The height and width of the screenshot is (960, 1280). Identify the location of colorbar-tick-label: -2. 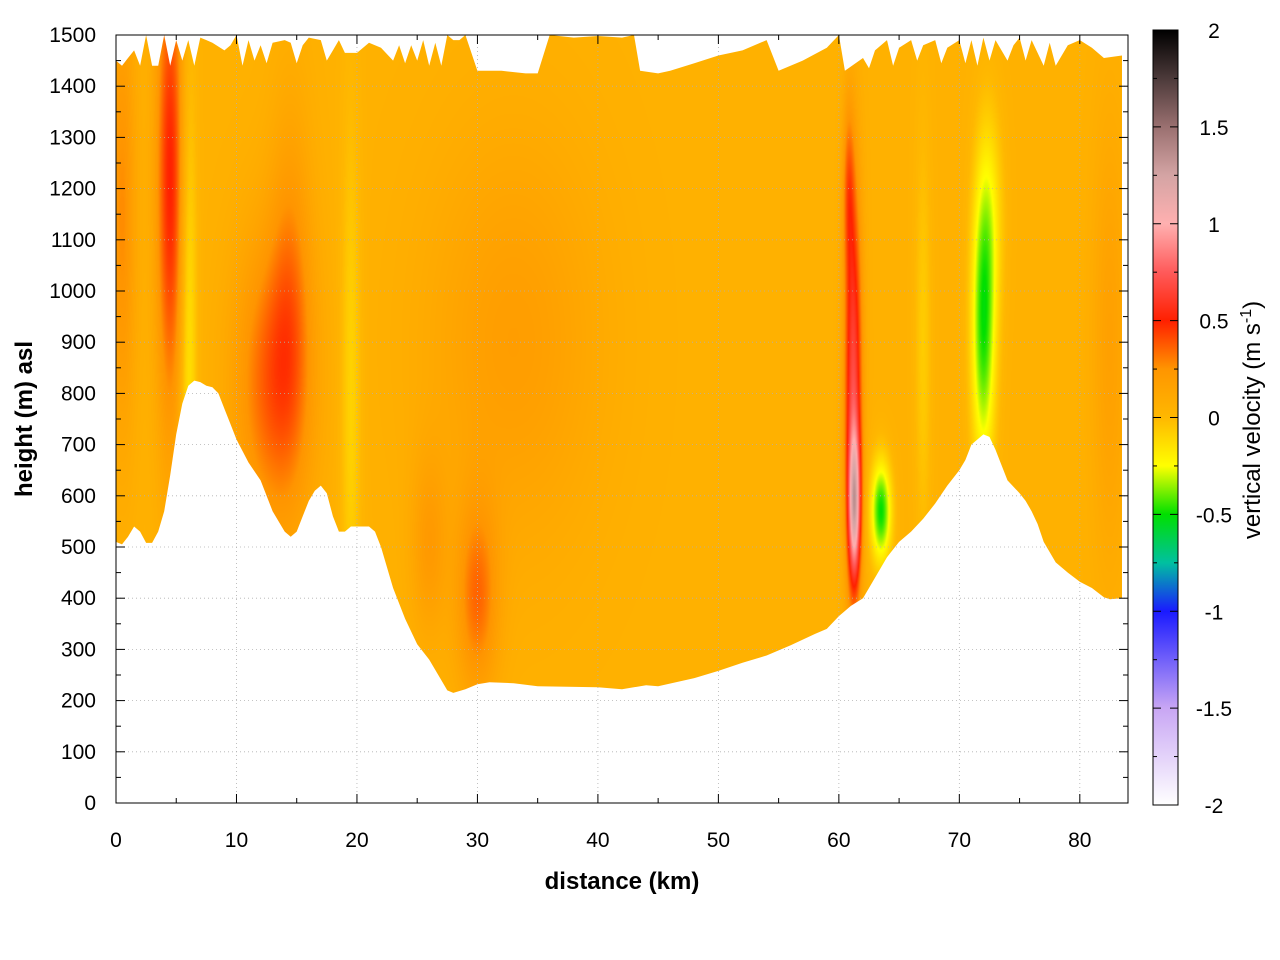
(1214, 806).